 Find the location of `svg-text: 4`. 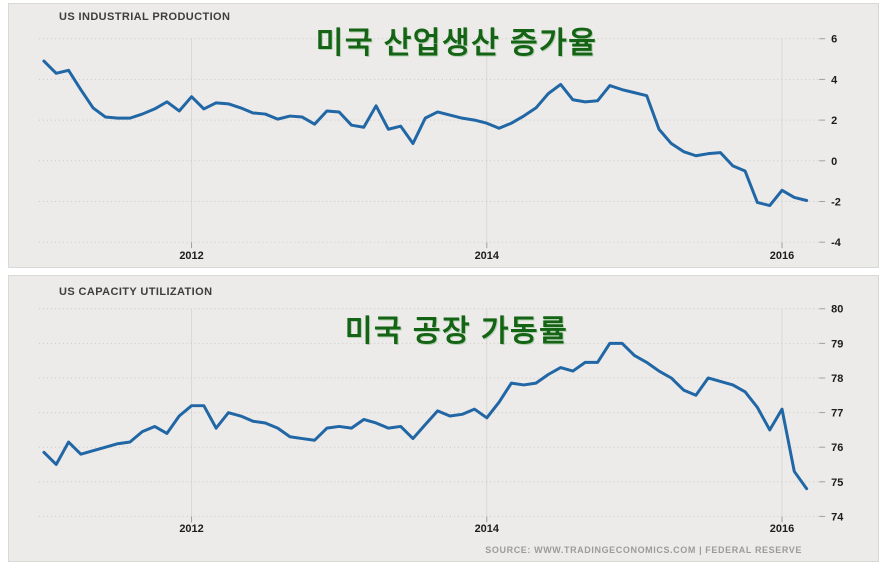

svg-text: 4 is located at coordinates (834, 80).